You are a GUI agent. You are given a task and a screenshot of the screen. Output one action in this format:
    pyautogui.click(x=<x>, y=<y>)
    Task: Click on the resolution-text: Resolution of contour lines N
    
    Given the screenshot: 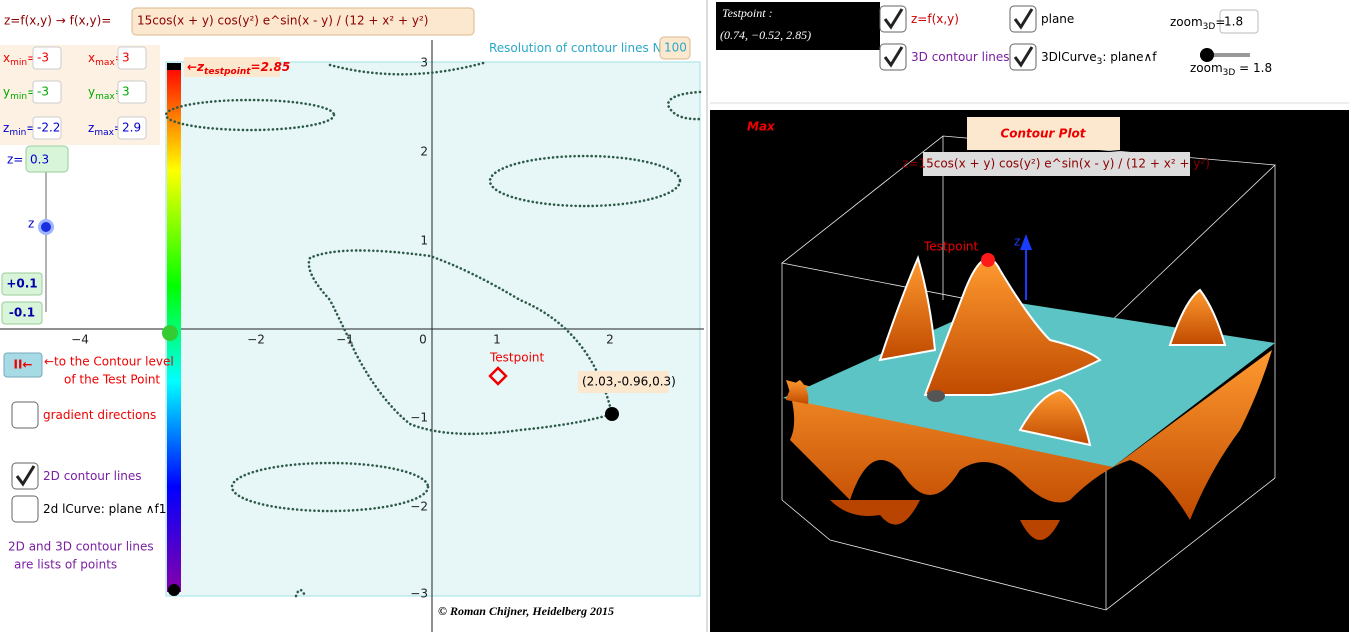 What is the action you would take?
    pyautogui.click(x=575, y=48)
    